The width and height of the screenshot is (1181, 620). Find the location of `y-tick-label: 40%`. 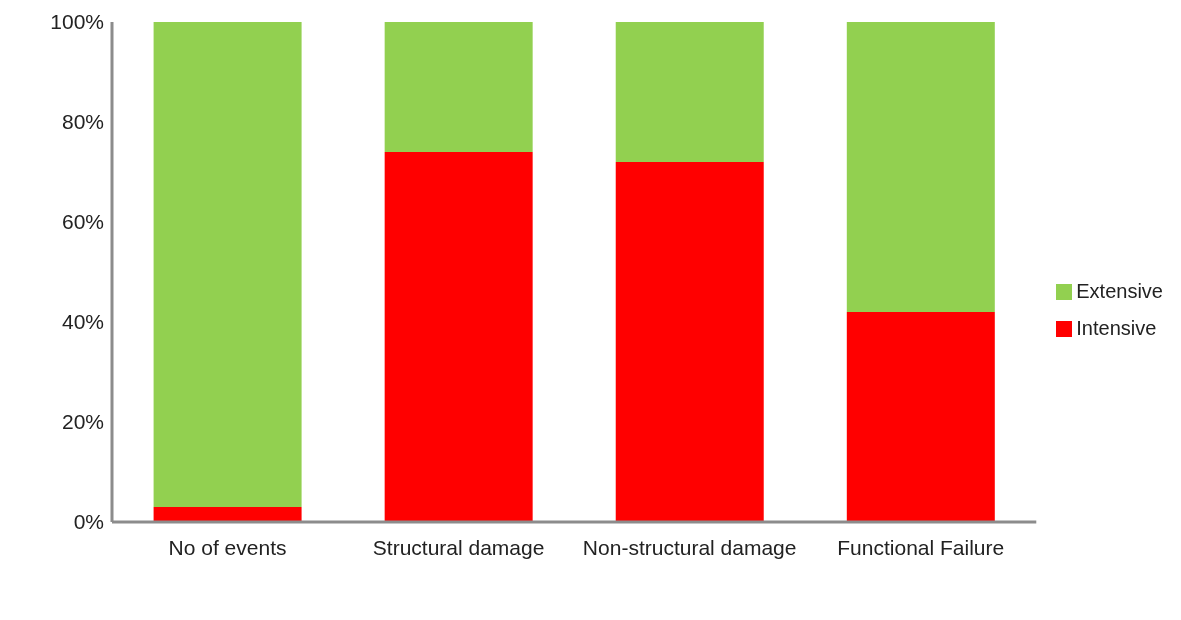

y-tick-label: 40% is located at coordinates (82, 322).